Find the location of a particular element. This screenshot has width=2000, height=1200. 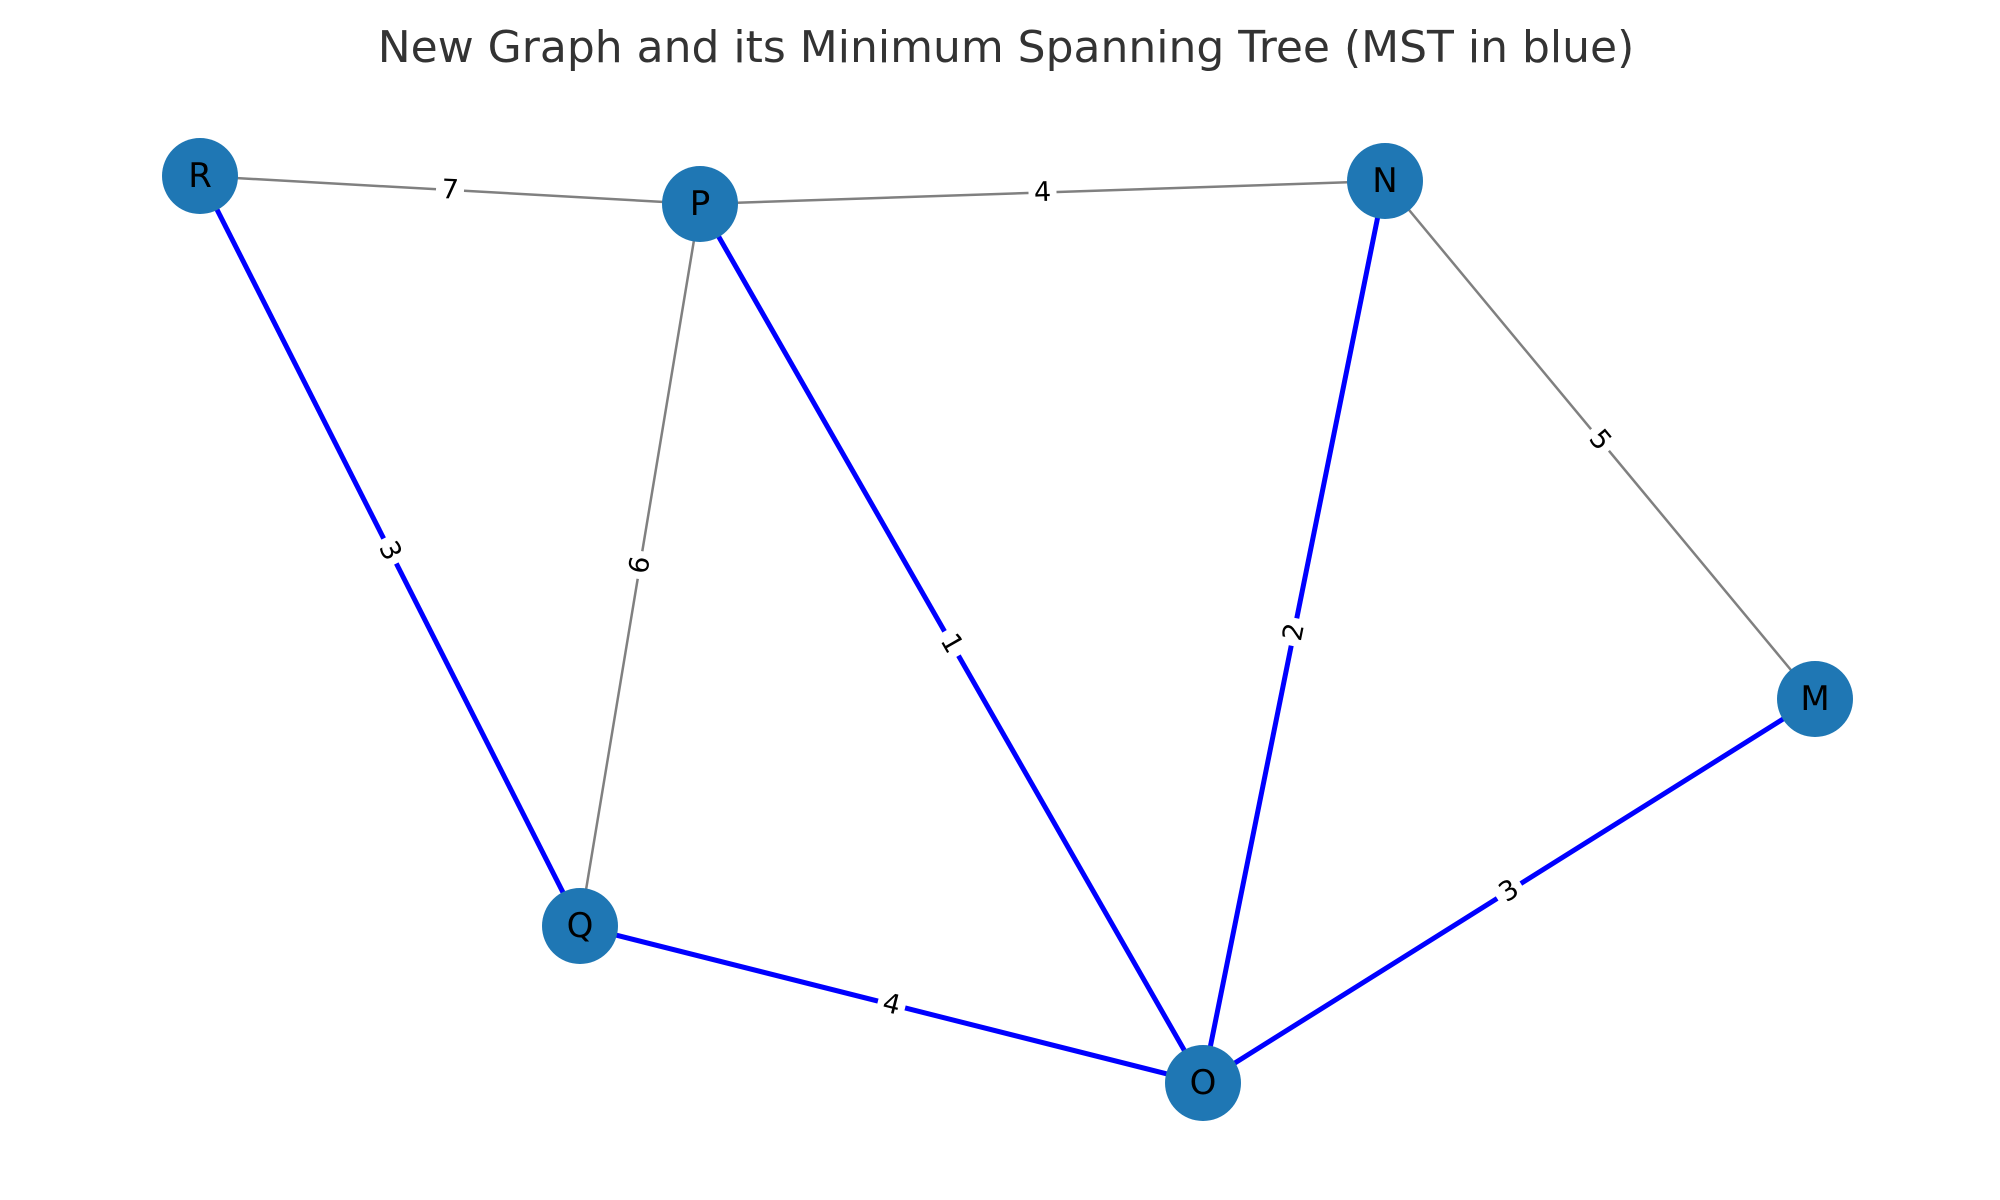

edge-weight-text: 2 is located at coordinates (1294, 632).